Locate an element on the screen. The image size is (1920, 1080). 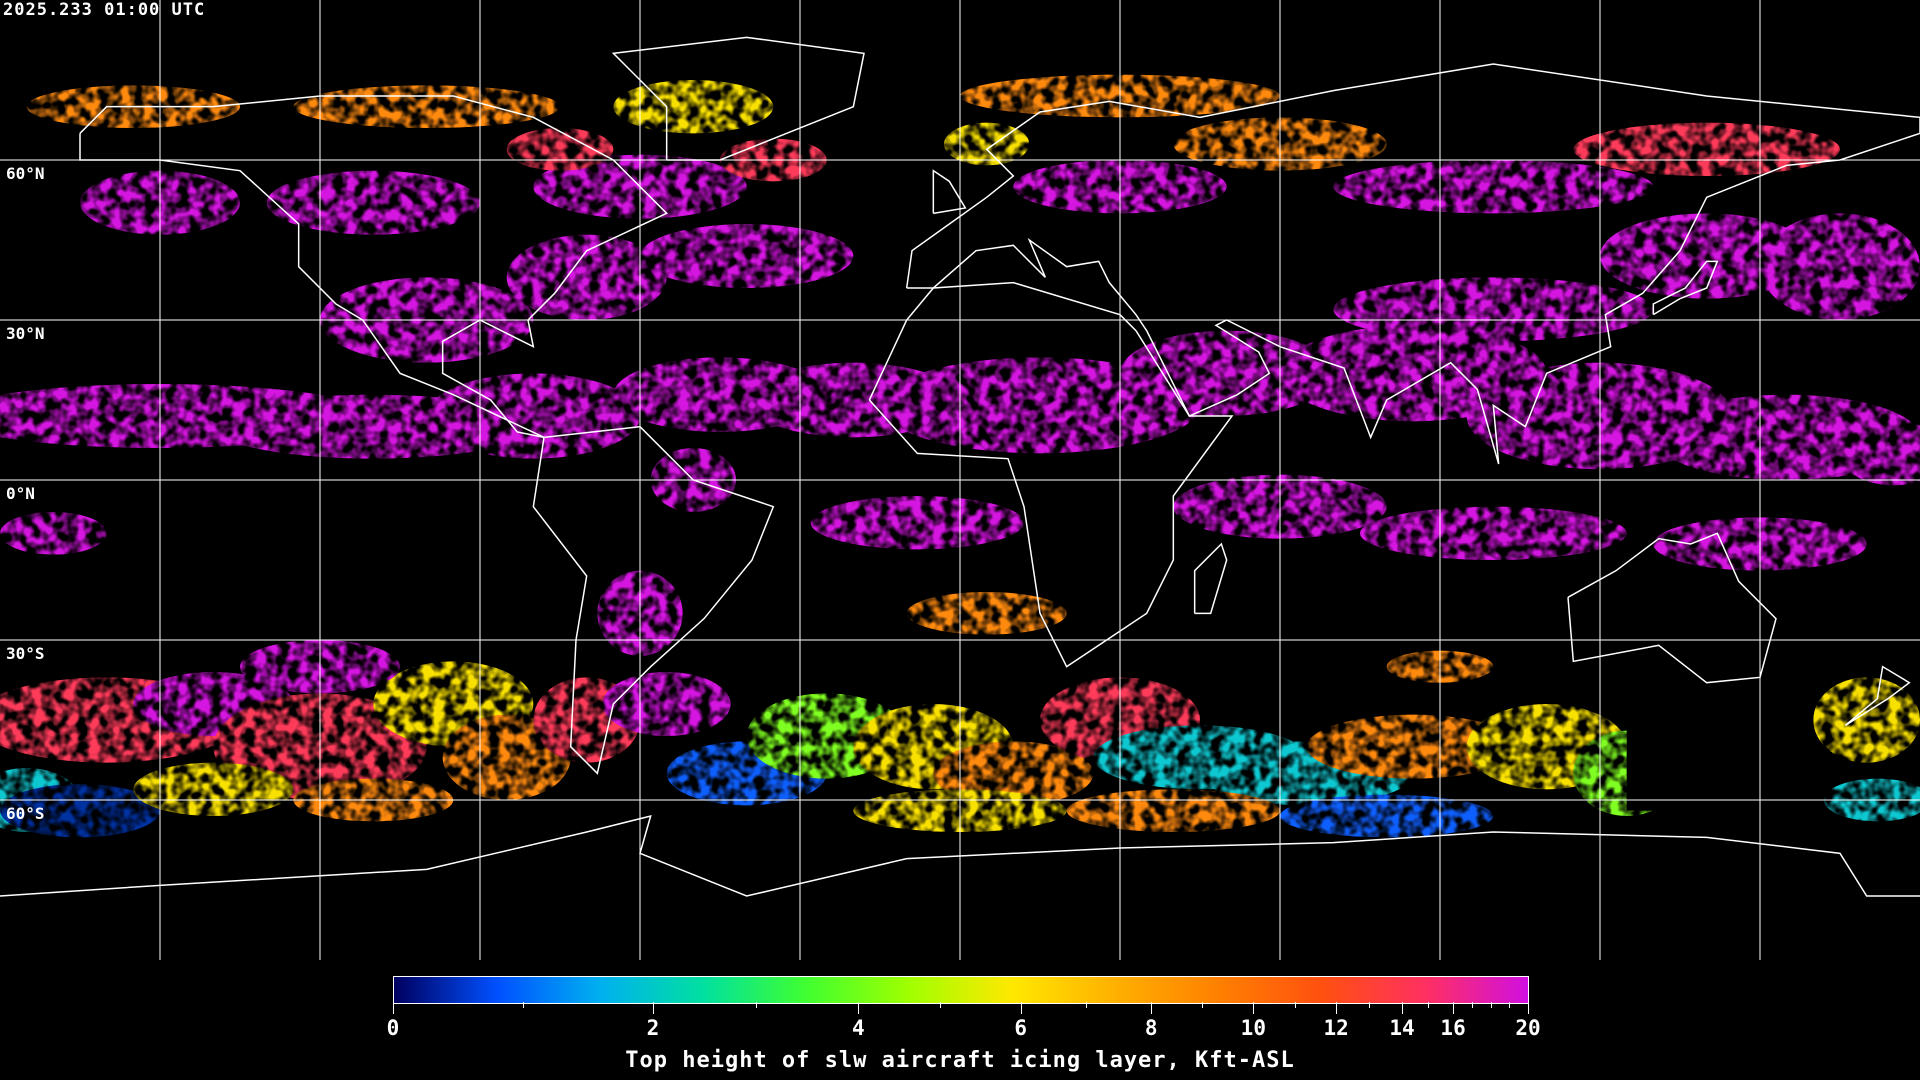
colorbar-tick-label: 14 is located at coordinates (1402, 1028).